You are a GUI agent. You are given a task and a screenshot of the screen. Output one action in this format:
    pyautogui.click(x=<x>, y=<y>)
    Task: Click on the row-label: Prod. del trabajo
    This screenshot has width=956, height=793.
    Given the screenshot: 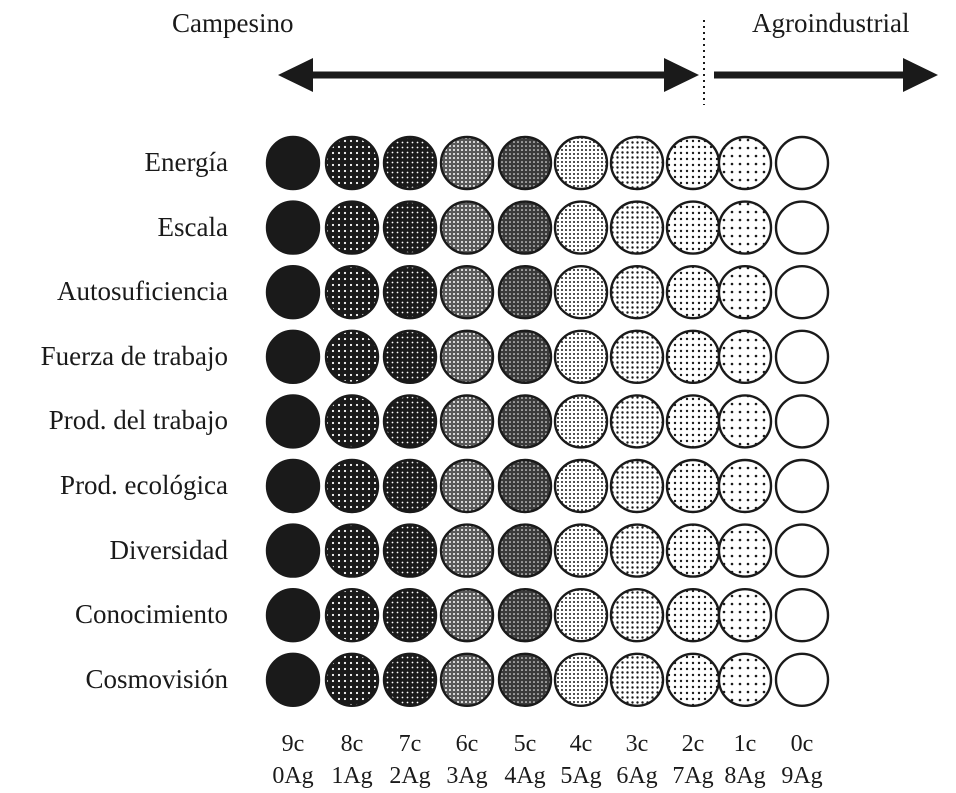 What is the action you would take?
    pyautogui.click(x=138, y=420)
    